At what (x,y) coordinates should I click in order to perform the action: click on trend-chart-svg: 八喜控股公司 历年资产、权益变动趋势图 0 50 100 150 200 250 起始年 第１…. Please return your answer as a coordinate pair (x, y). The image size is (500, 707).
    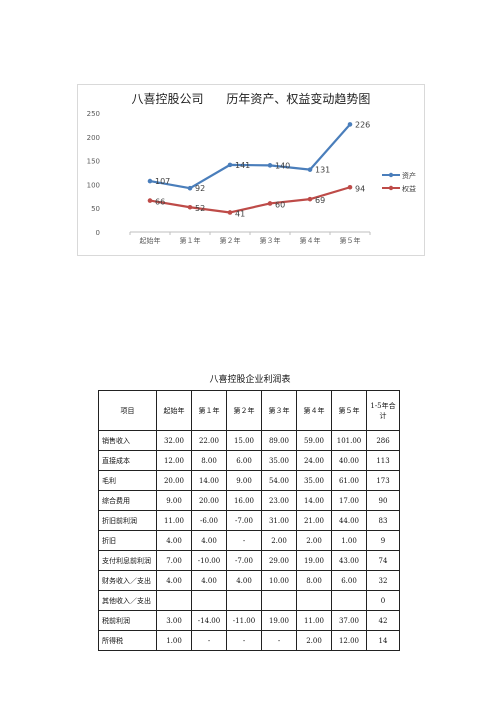
    Looking at the image, I should click on (251, 168).